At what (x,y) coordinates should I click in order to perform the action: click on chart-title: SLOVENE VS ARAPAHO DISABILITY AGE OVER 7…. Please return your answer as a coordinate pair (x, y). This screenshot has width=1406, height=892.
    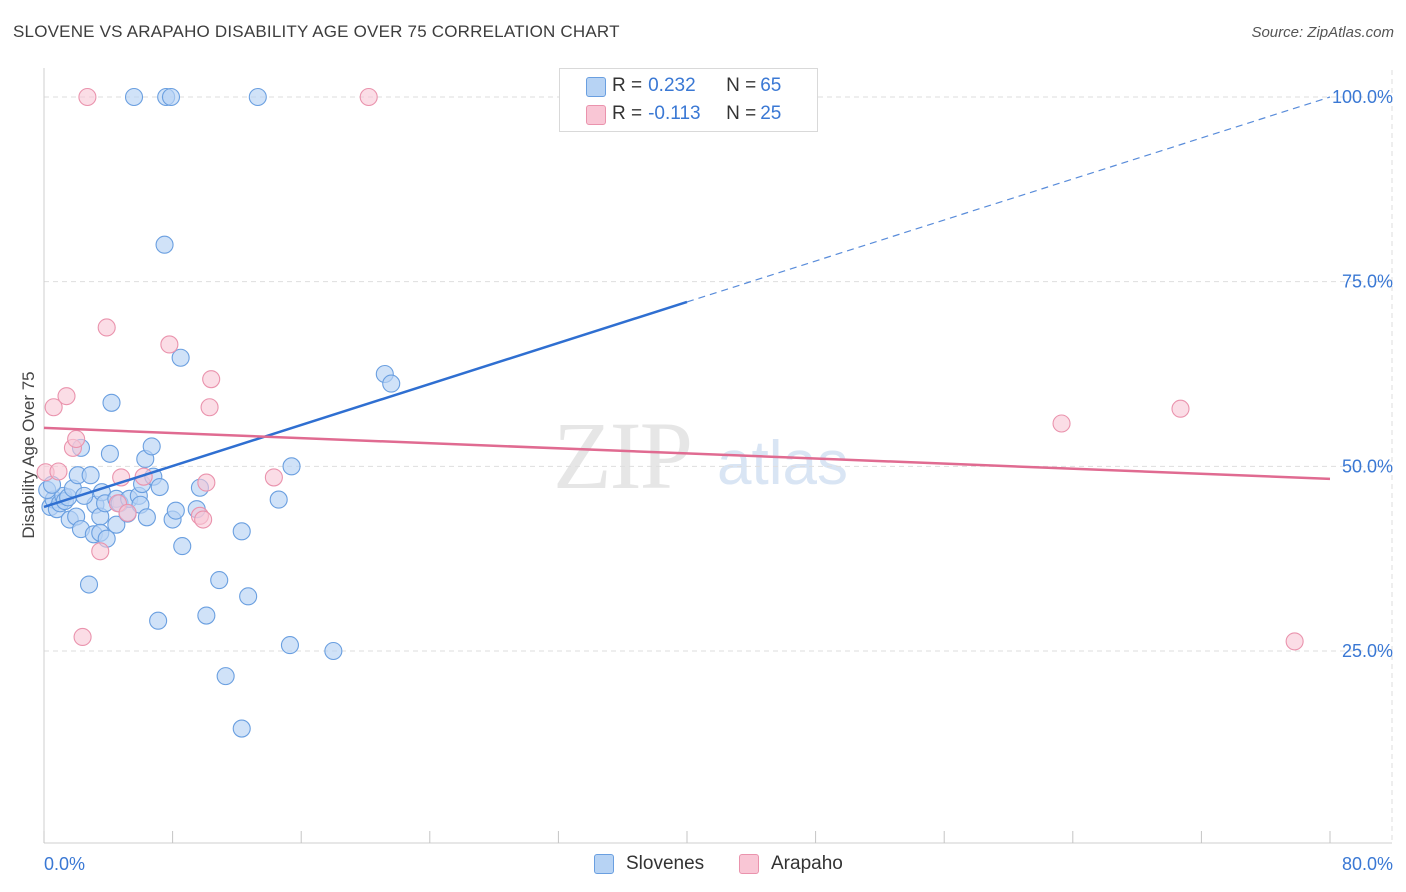
    Looking at the image, I should click on (316, 31).